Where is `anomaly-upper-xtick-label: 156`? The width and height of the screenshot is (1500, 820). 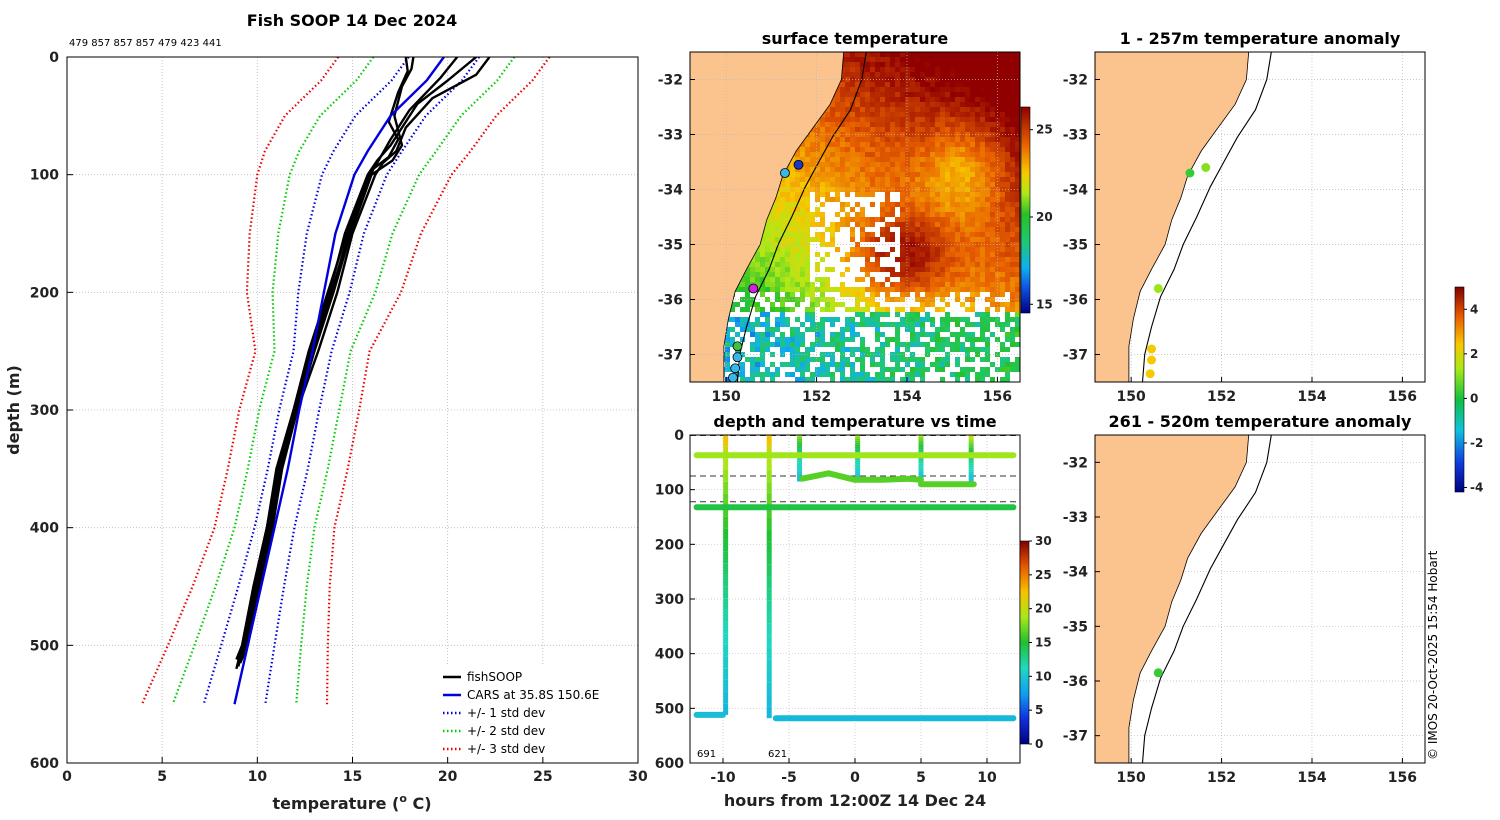
anomaly-upper-xtick-label: 156 is located at coordinates (1402, 397).